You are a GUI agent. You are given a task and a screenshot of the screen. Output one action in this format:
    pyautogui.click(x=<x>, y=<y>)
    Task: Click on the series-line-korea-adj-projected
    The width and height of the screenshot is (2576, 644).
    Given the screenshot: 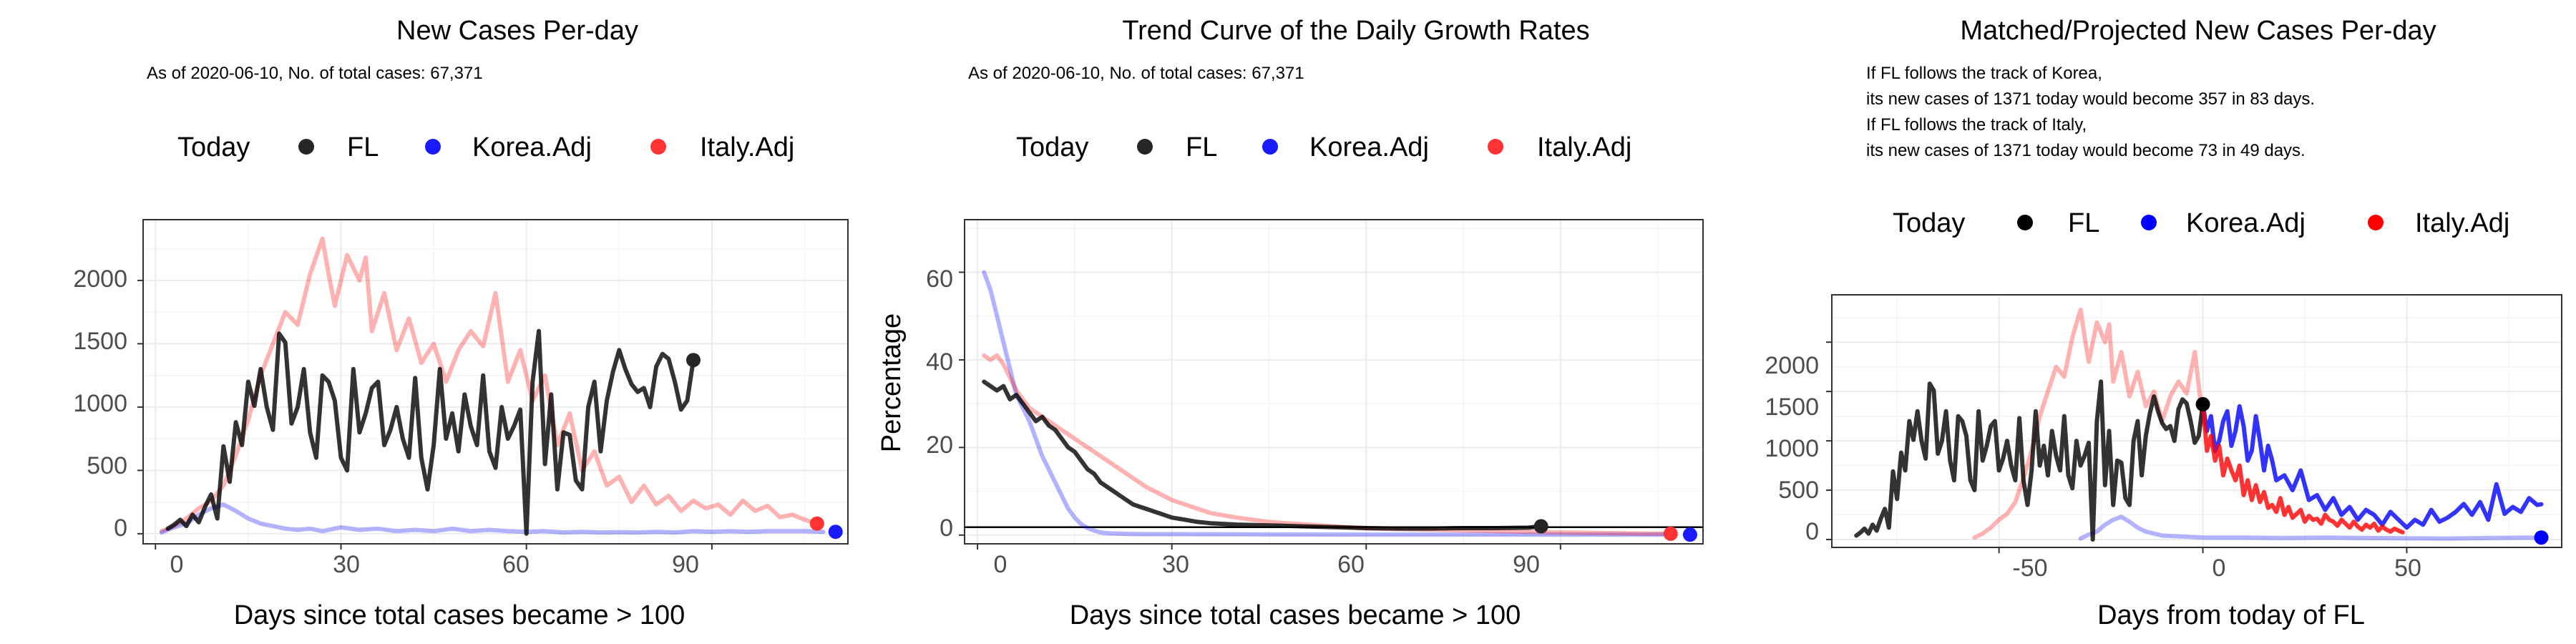 What is the action you would take?
    pyautogui.click(x=2372, y=465)
    